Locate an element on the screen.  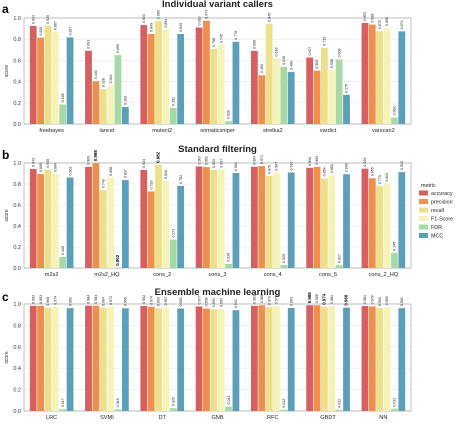
data-label: 0.837 is located at coordinates (126, 173).